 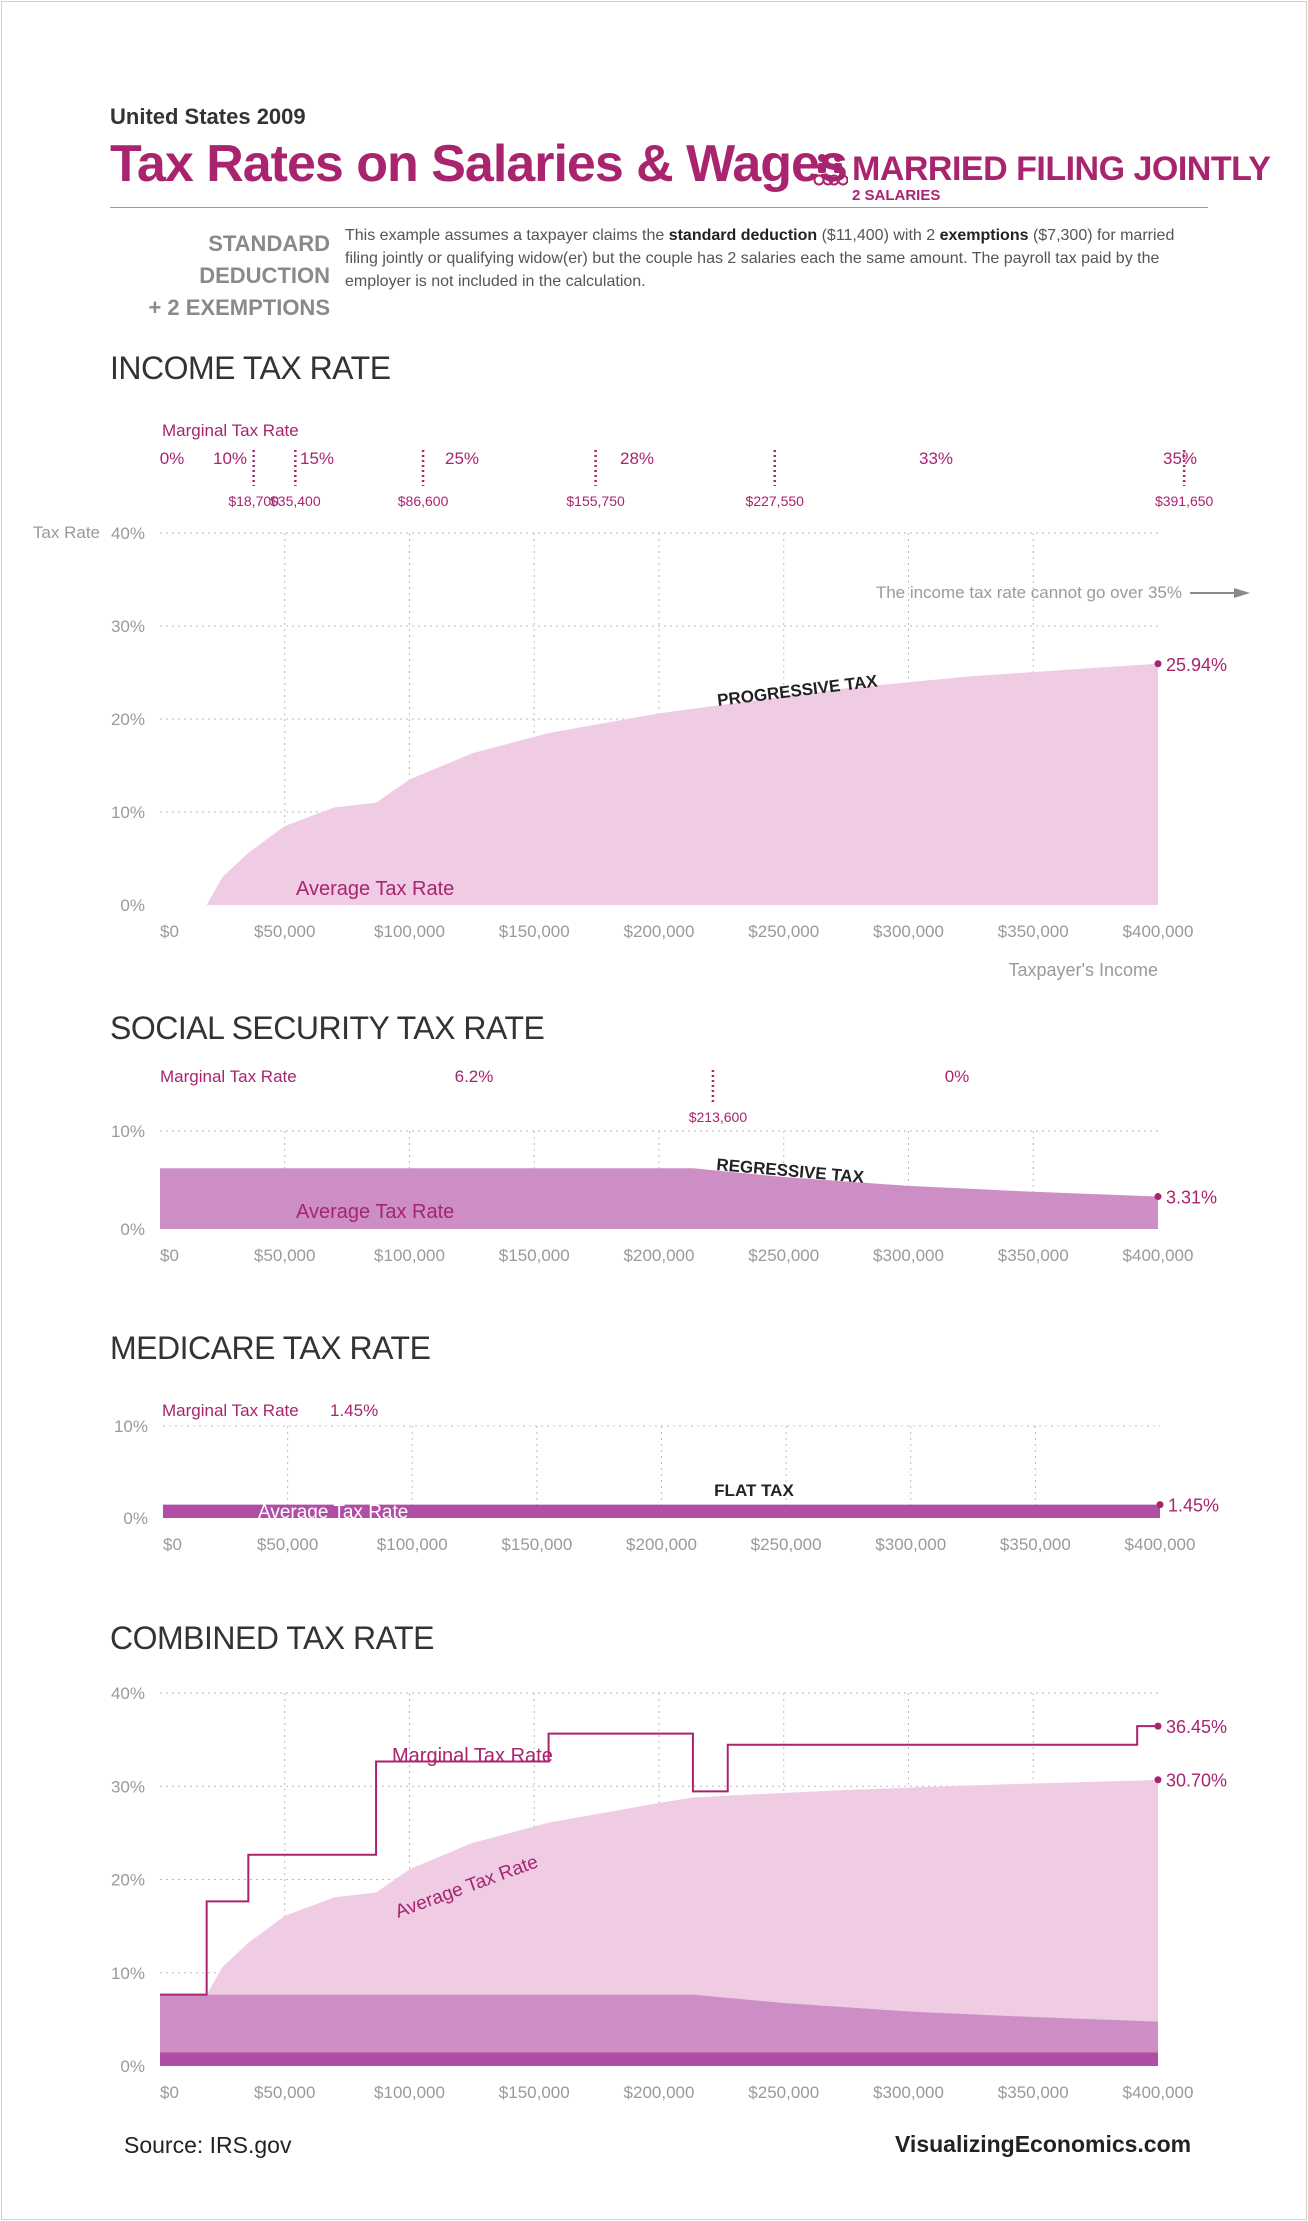 I want to click on social-end-value: 3.31%, so click(x=1191, y=1198).